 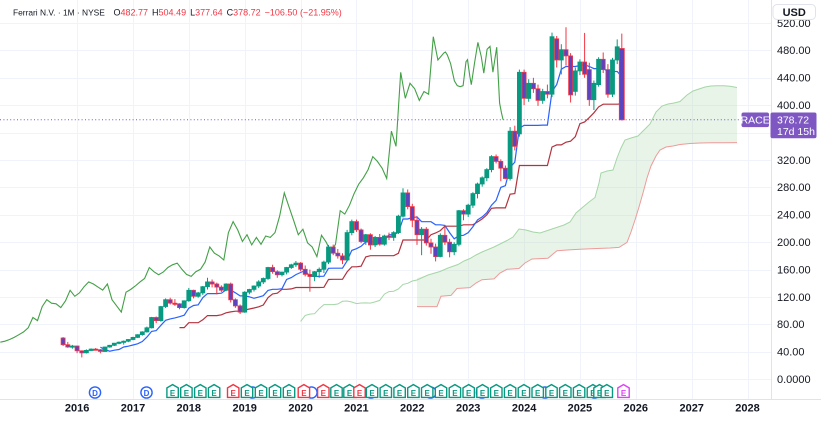 I want to click on svg-text: 40.00, so click(x=791, y=353).